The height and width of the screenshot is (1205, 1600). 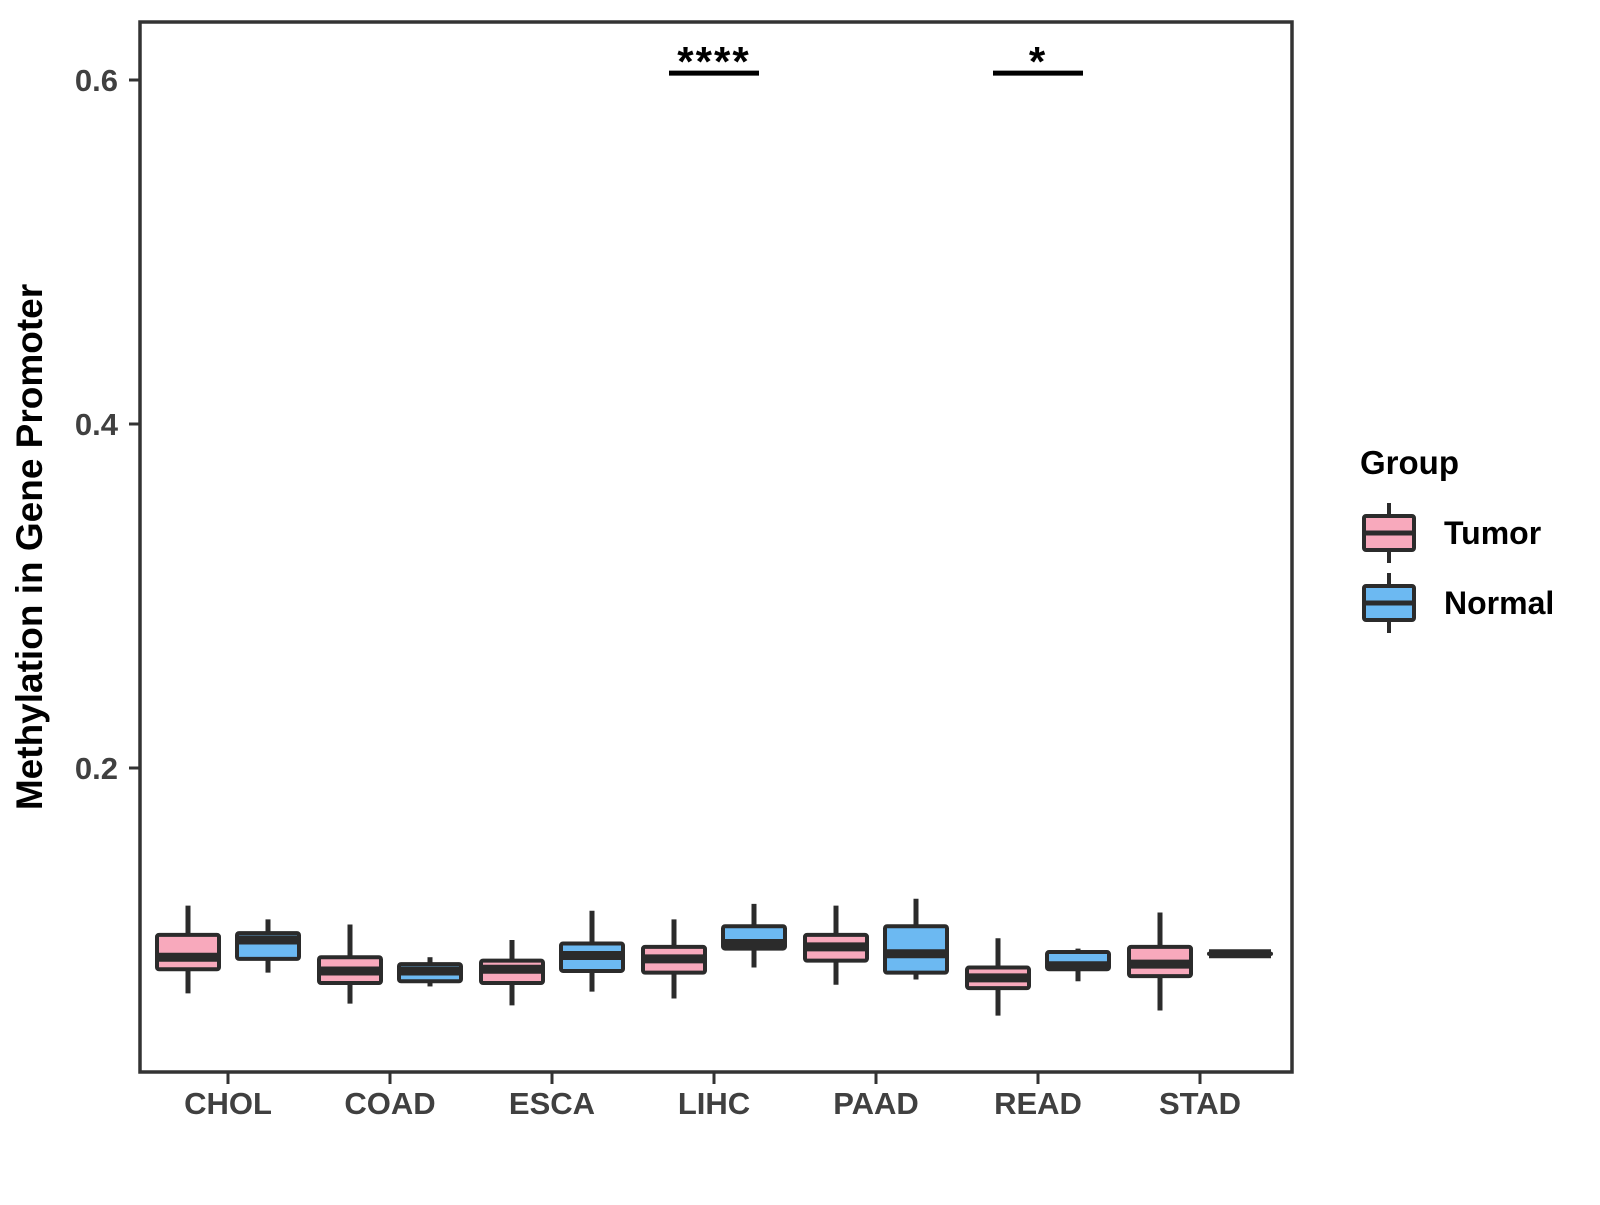 What do you see at coordinates (1200, 1103) in the screenshot?
I see `x-tick-label-STAD: STAD` at bounding box center [1200, 1103].